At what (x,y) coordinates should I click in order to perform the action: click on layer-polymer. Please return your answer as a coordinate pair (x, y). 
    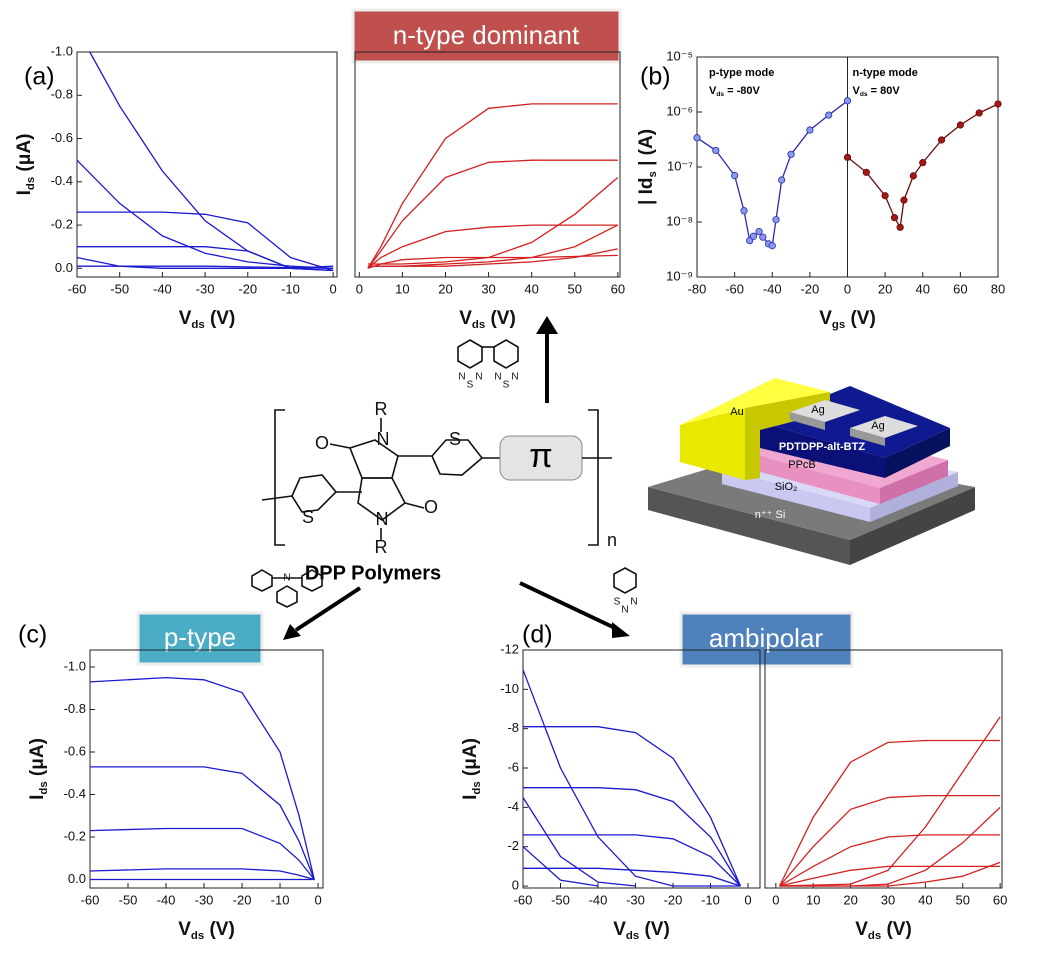
    Looking at the image, I should click on (822, 450).